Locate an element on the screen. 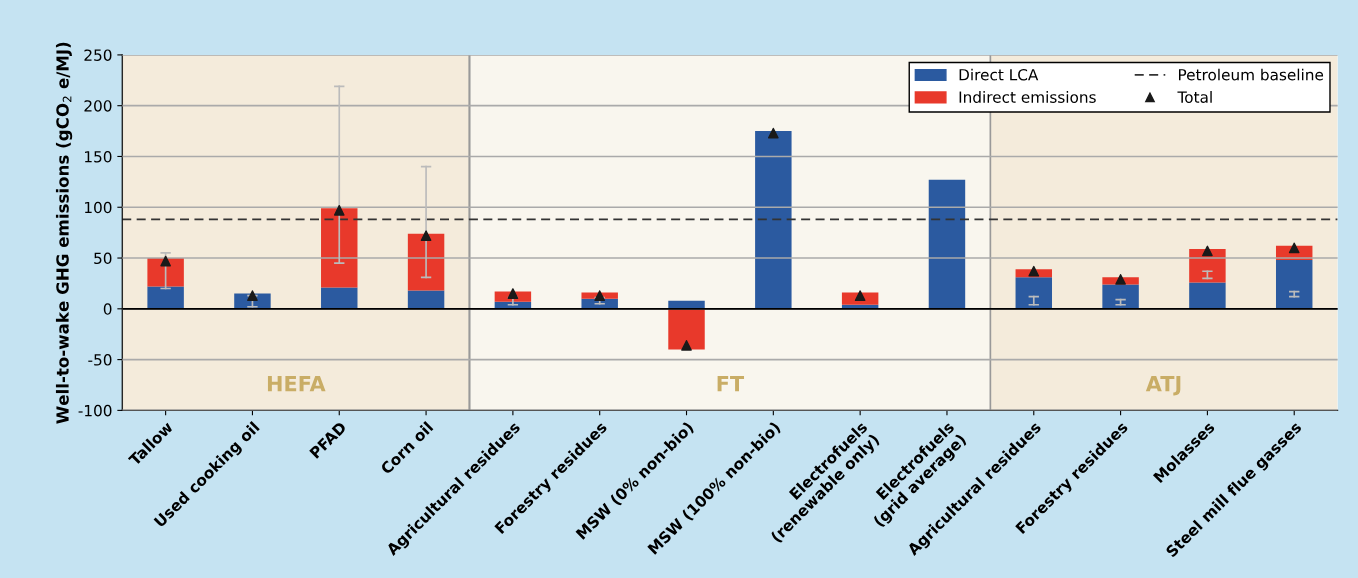 The width and height of the screenshot is (1358, 578). band-label: HEFA is located at coordinates (296, 384).